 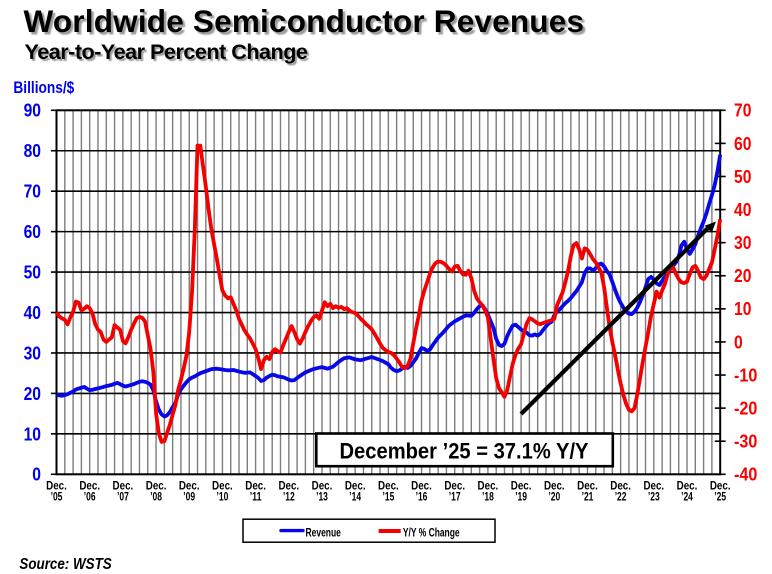 What do you see at coordinates (745, 375) in the screenshot?
I see `svg-text: -10` at bounding box center [745, 375].